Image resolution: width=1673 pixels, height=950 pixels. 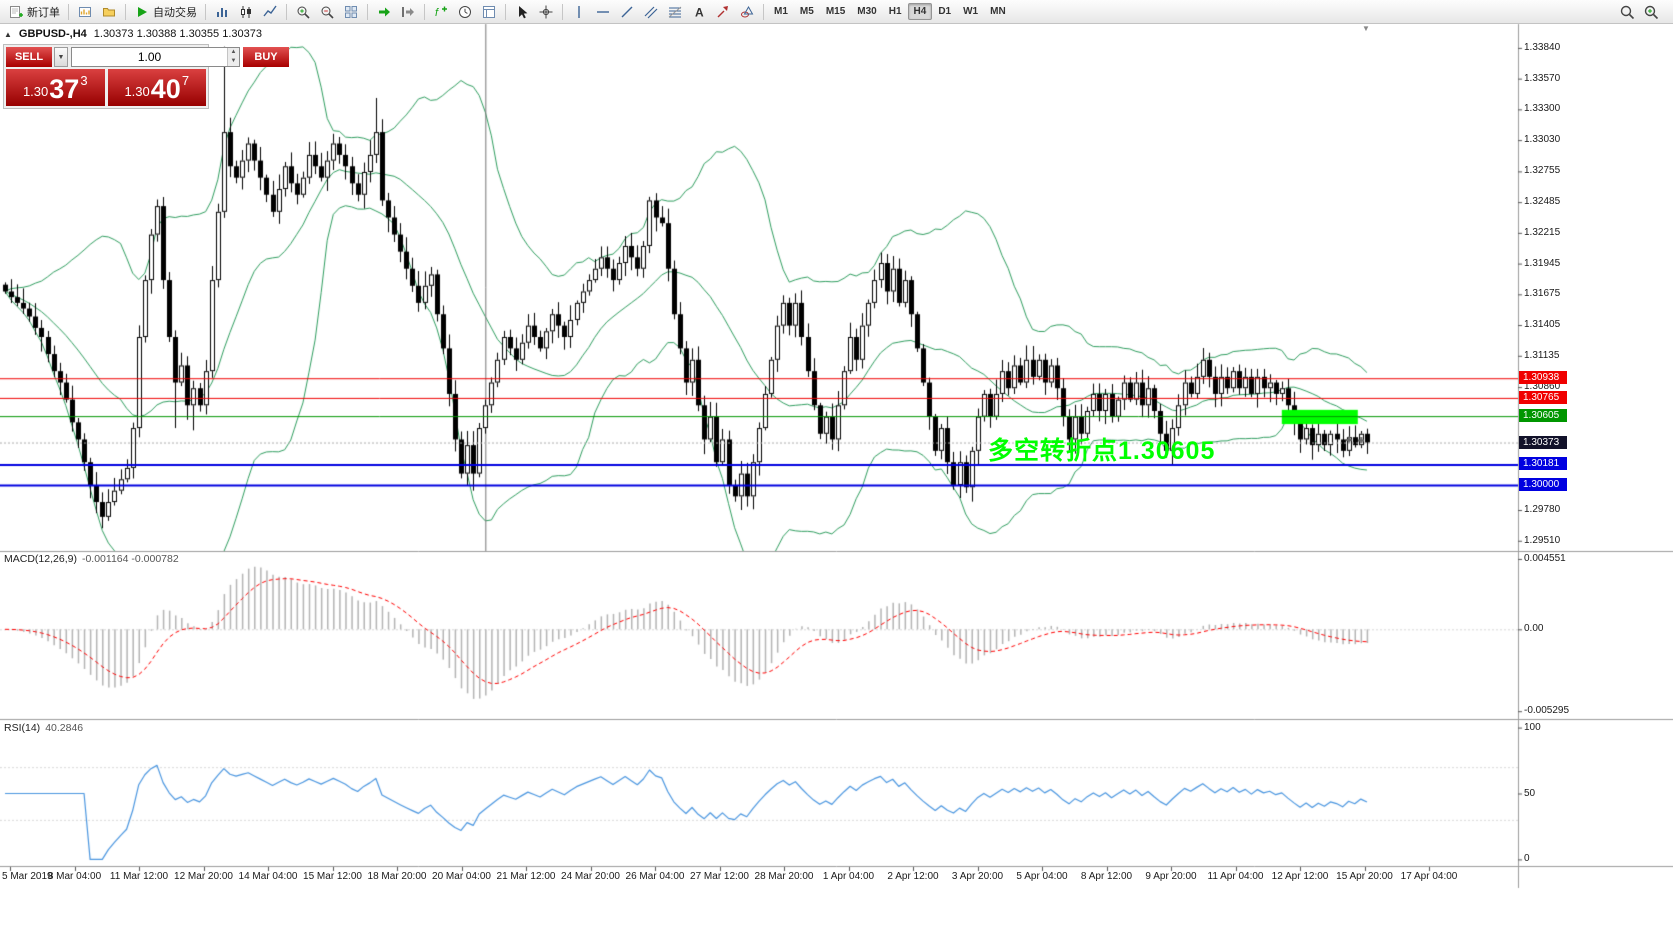 I want to click on spinner-up-icon: ▲, so click(x=233, y=52).